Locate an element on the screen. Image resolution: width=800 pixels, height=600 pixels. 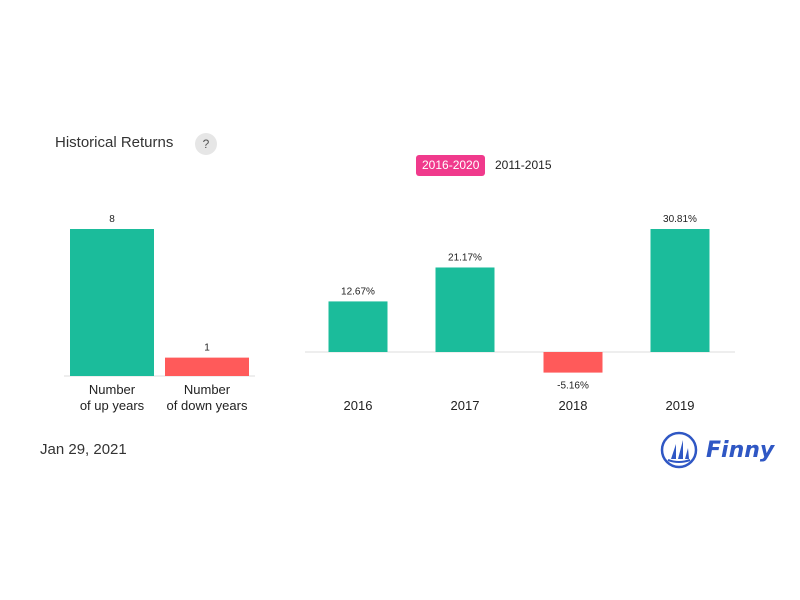
bar-2017 is located at coordinates (465, 309).